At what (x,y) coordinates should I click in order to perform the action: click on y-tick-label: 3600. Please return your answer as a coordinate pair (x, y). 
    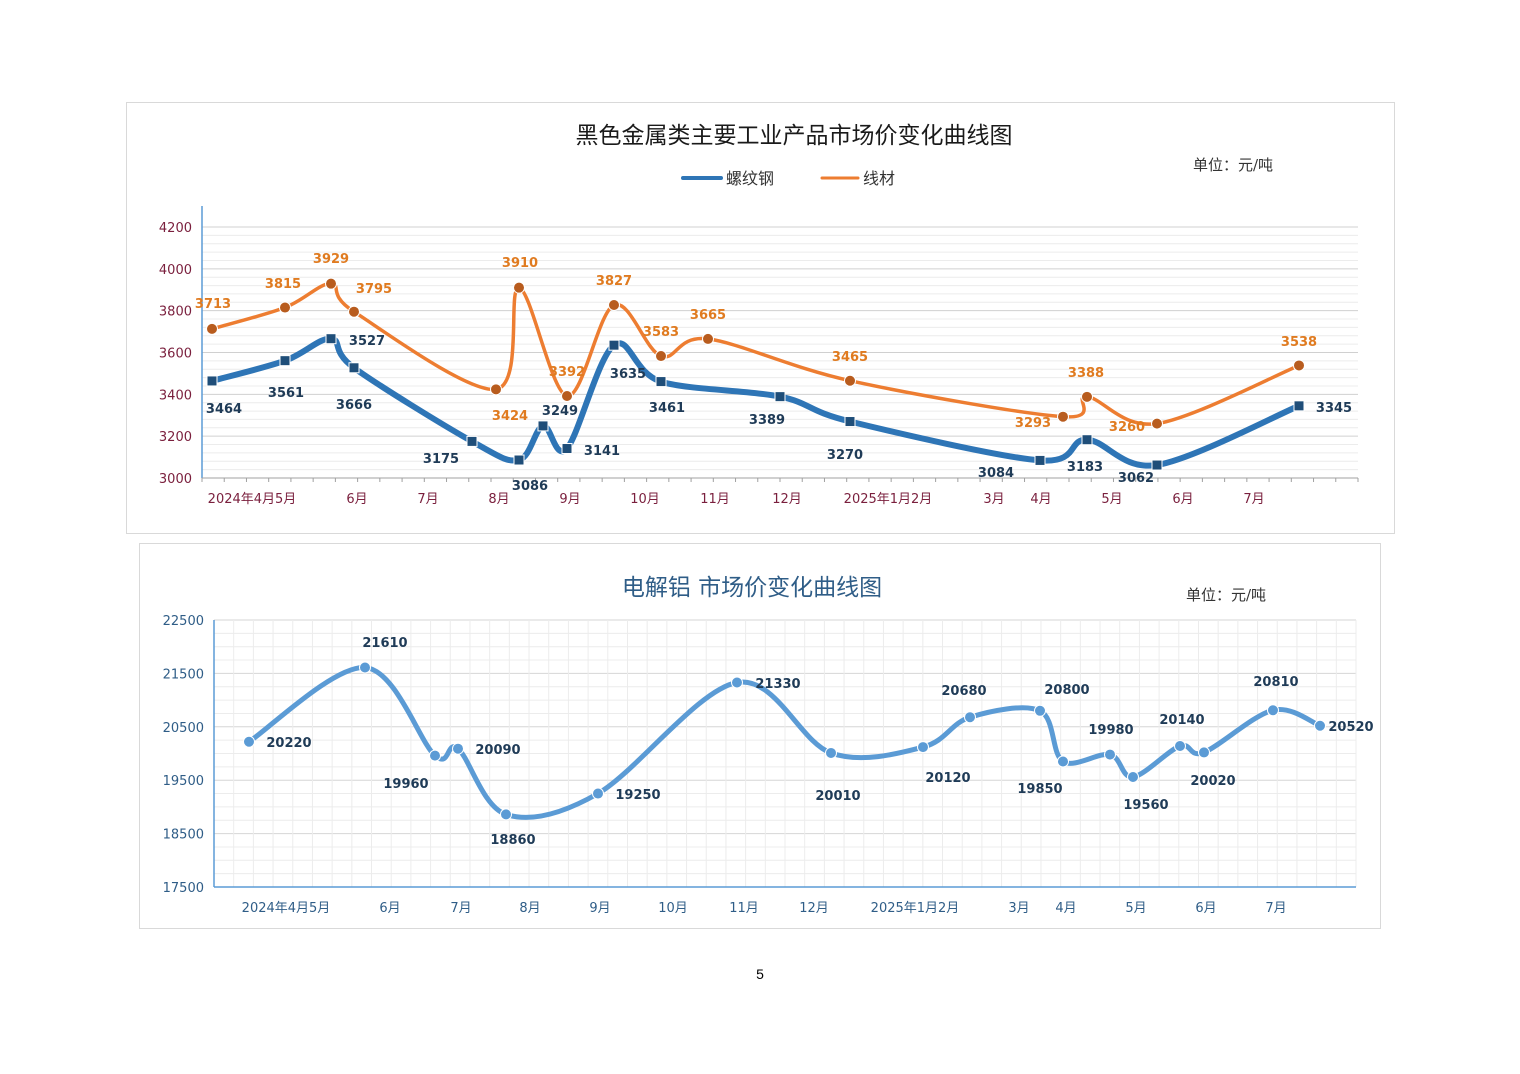
    Looking at the image, I should click on (175, 354).